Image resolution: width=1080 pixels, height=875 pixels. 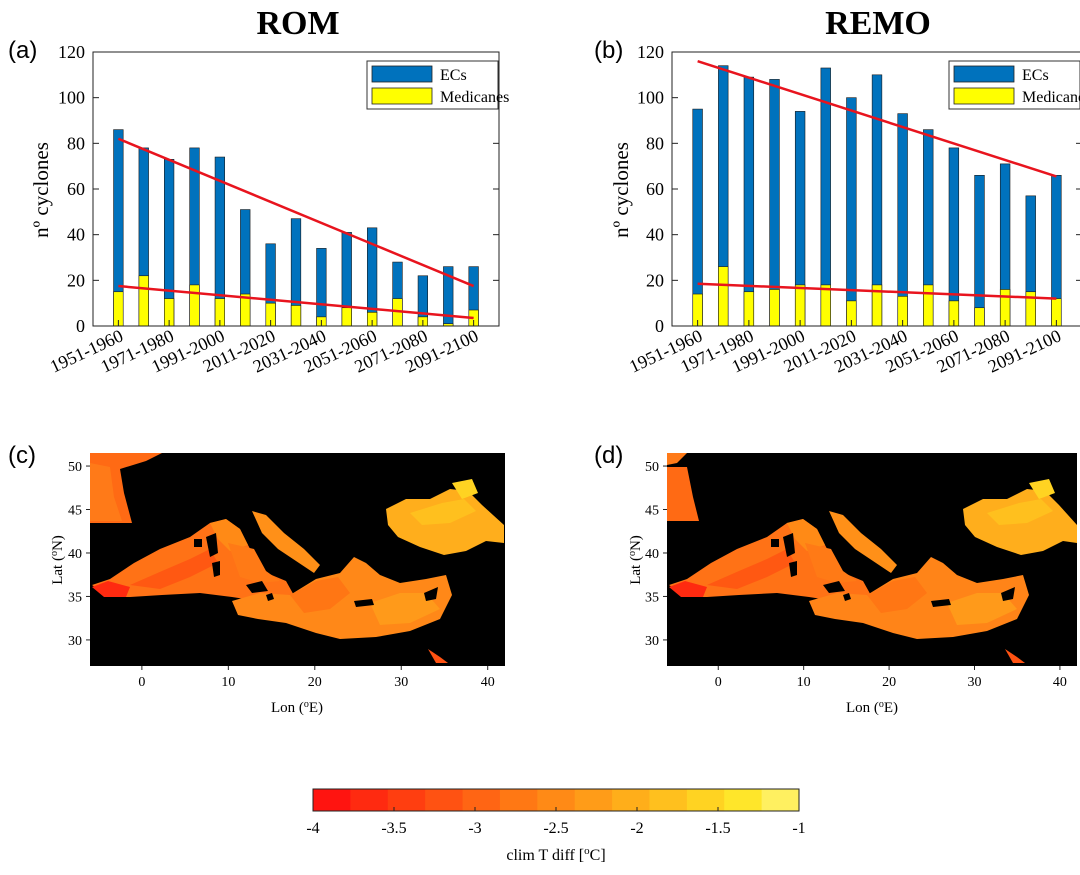 I want to click on map-y-tick-label: 35, so click(x=652, y=597).